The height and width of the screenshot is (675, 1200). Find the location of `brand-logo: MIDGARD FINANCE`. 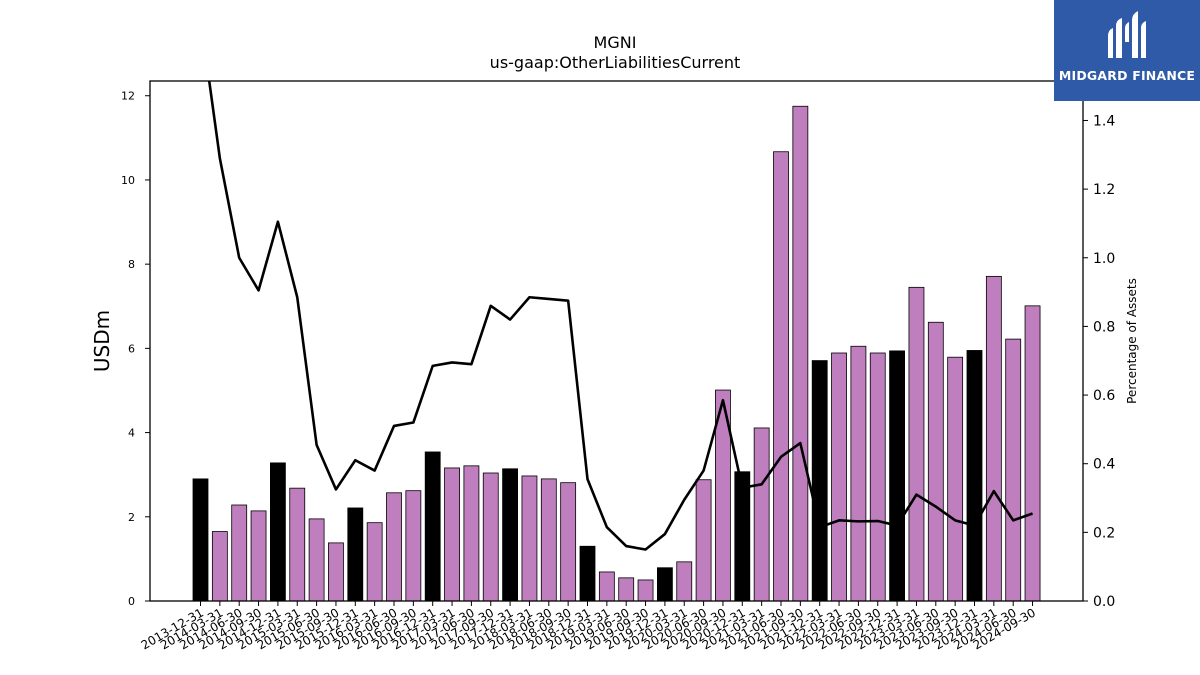

brand-logo: MIDGARD FINANCE is located at coordinates (1127, 50).